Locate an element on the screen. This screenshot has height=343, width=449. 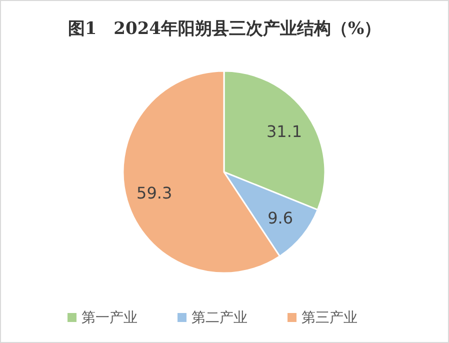
data-label: 31.1 is located at coordinates (284, 131).